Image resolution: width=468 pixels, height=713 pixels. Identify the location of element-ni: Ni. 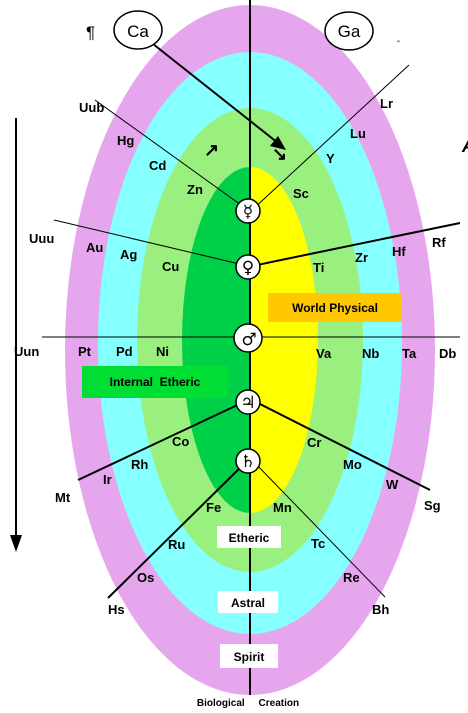
(162, 351).